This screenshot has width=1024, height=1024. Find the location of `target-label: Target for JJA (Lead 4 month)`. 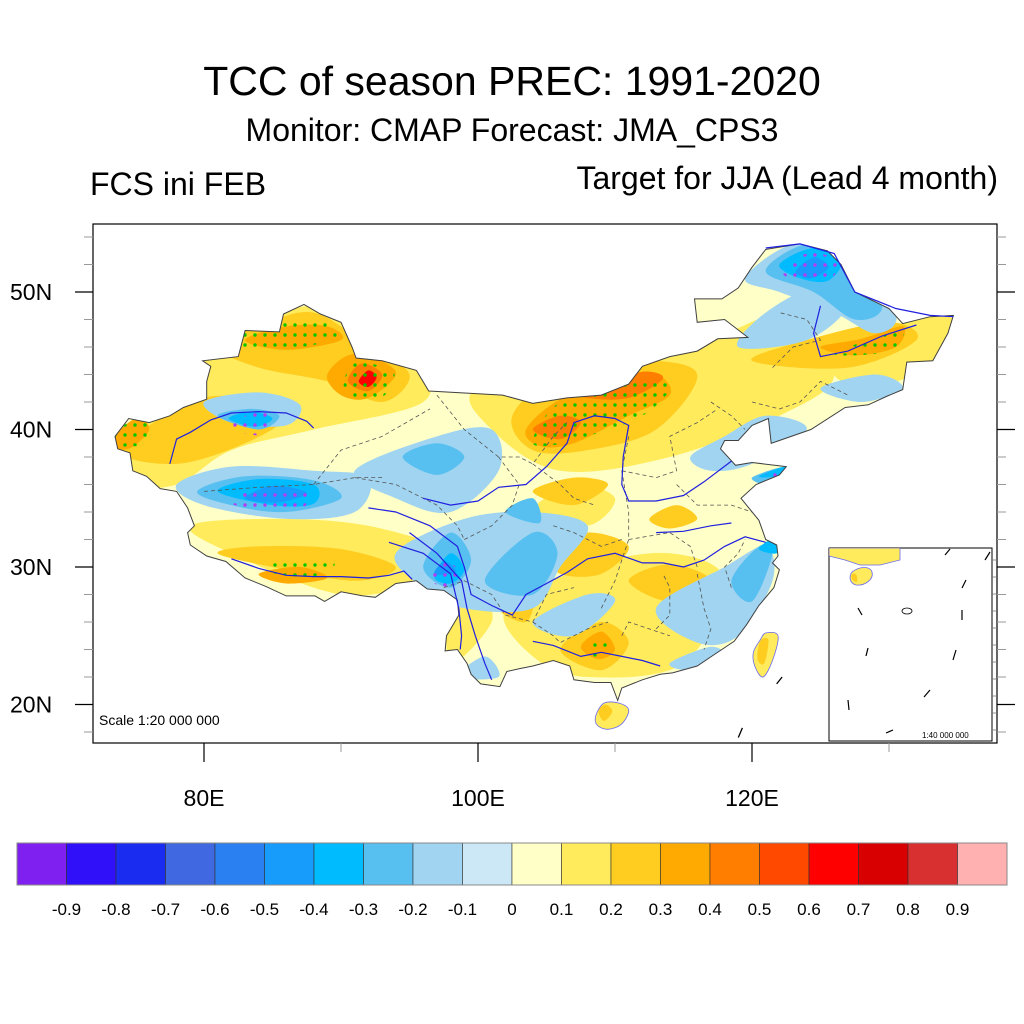

target-label: Target for JJA (Lead 4 month) is located at coordinates (787, 178).